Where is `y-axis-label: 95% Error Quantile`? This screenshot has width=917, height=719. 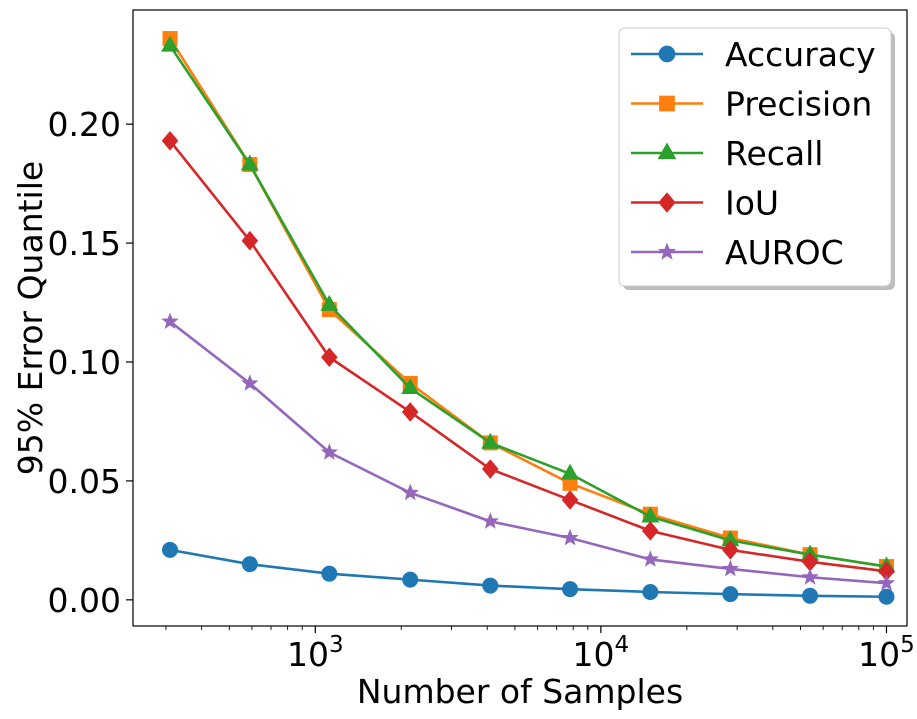 y-axis-label: 95% Error Quantile is located at coordinates (30, 318).